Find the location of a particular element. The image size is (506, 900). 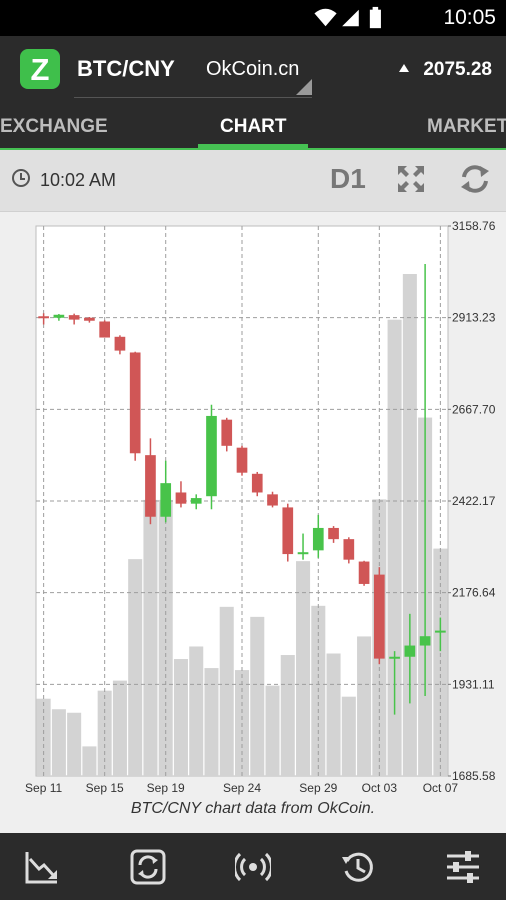

trend-down-icon is located at coordinates (42, 867).